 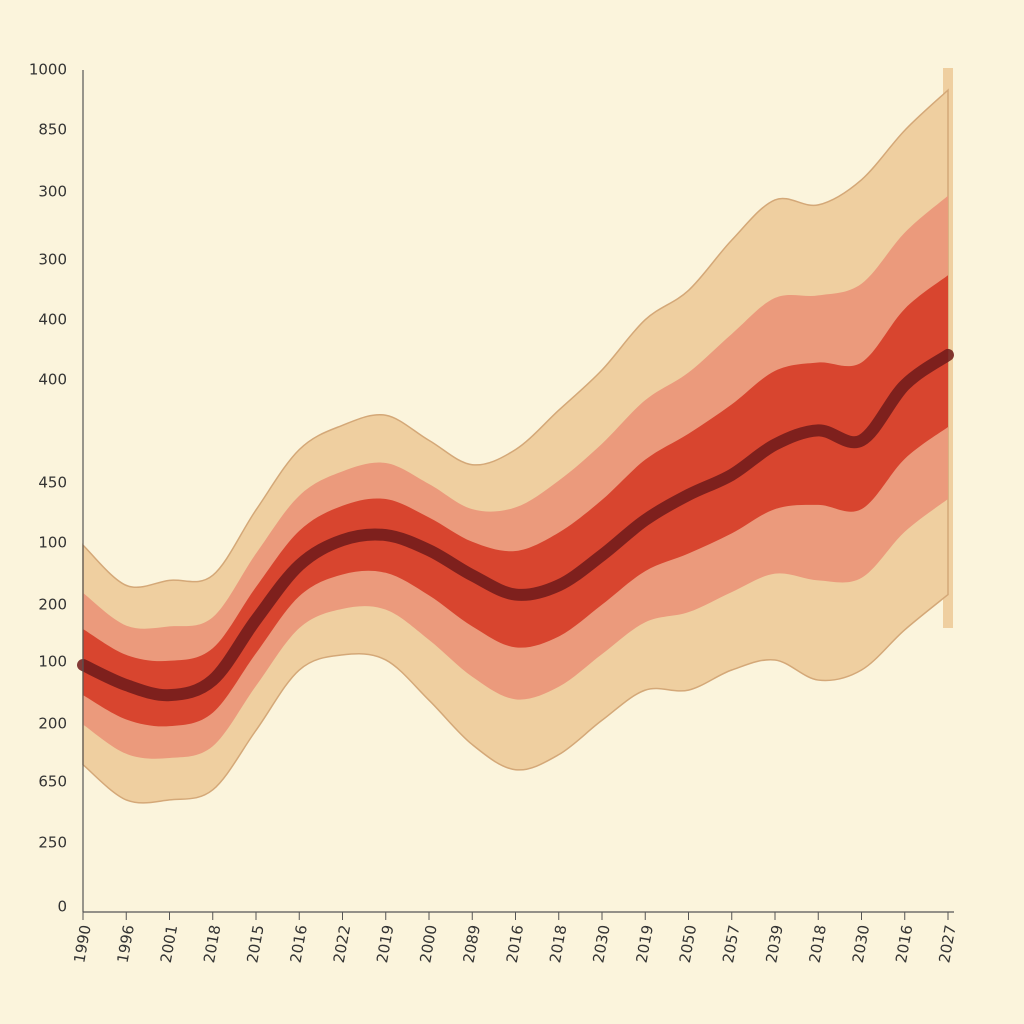 What do you see at coordinates (52, 843) in the screenshot?
I see `y-tick-label: 250` at bounding box center [52, 843].